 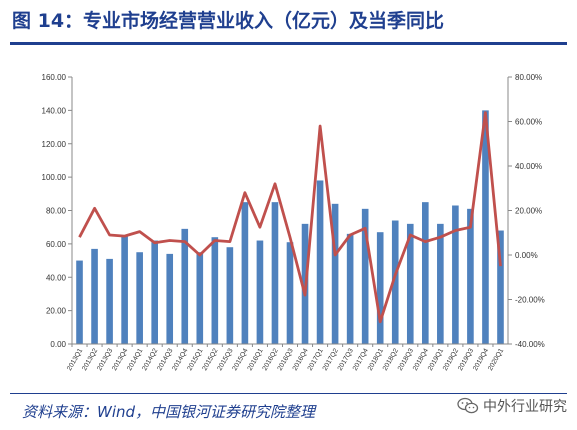 What do you see at coordinates (440, 283) in the screenshot?
I see `bar-2019Q1` at bounding box center [440, 283].